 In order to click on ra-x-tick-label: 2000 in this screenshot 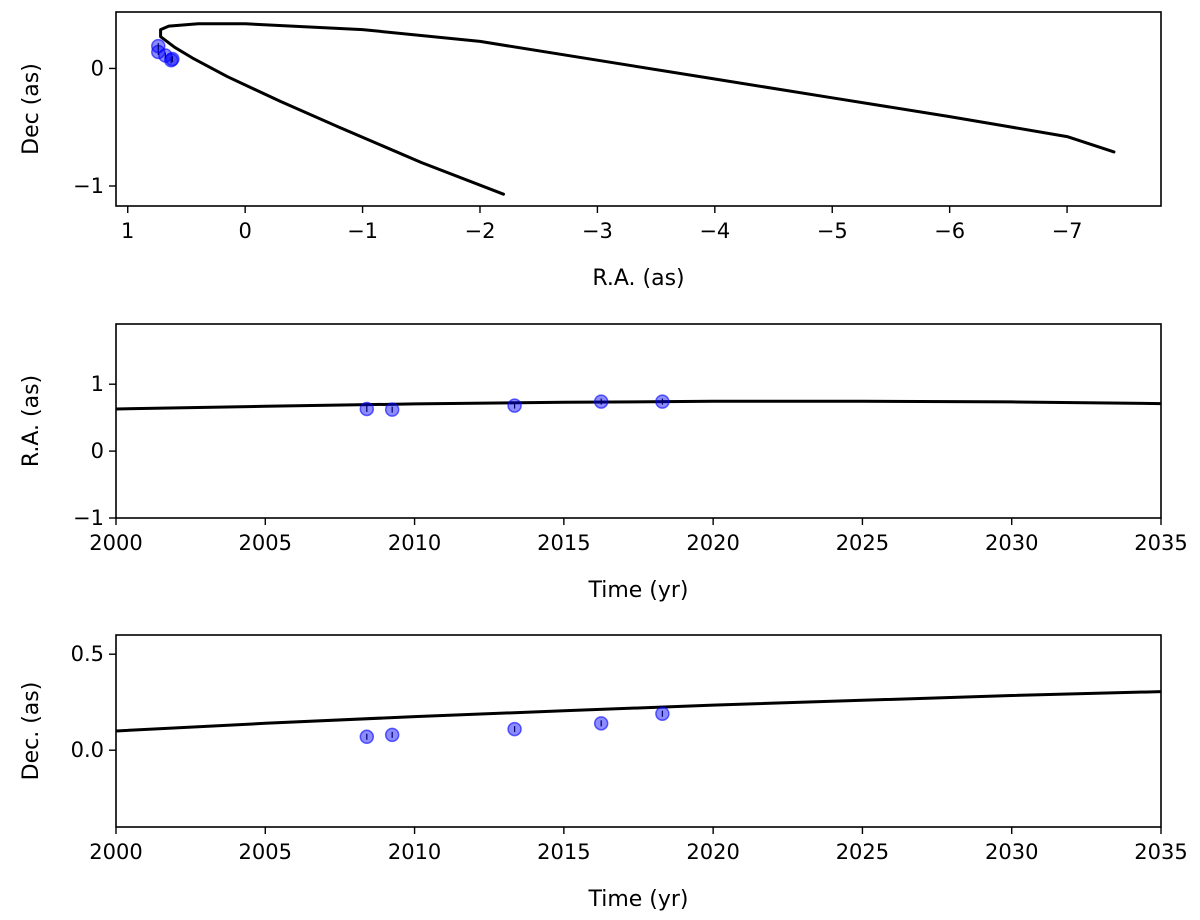, I will do `click(115, 543)`.